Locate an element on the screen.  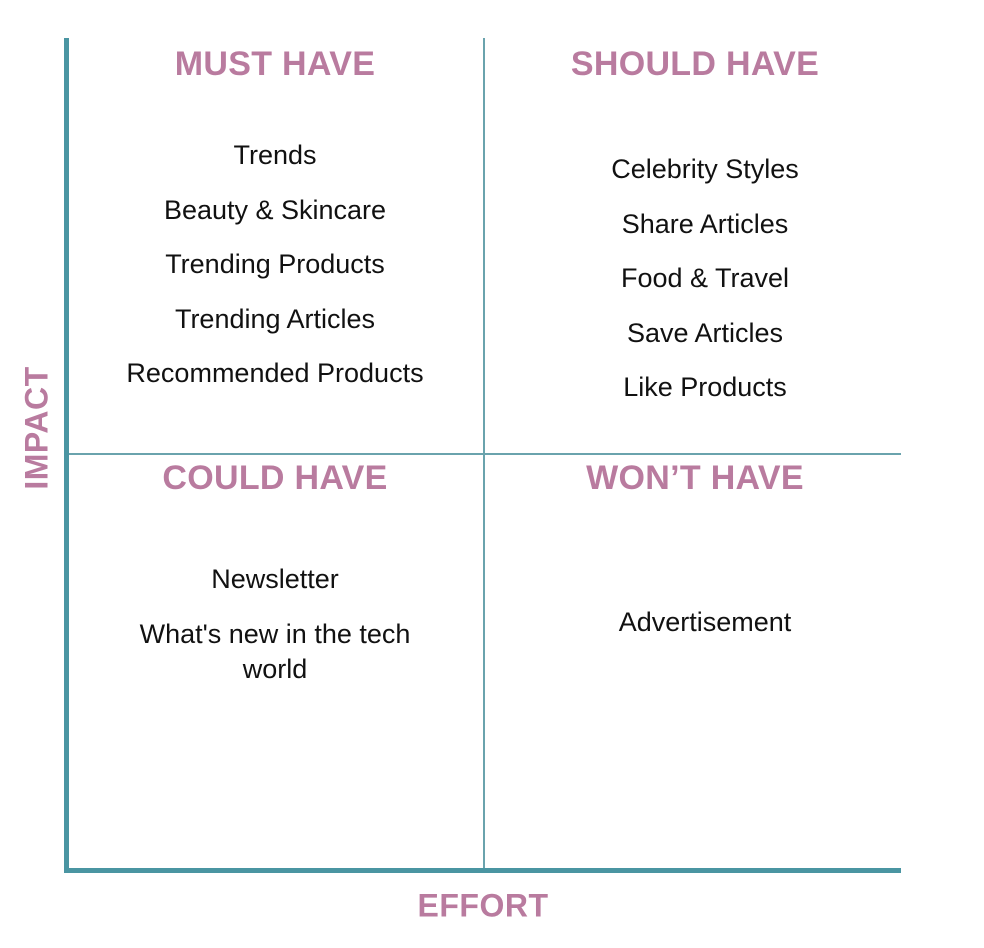
list-item: Advertisement is located at coordinates (705, 622).